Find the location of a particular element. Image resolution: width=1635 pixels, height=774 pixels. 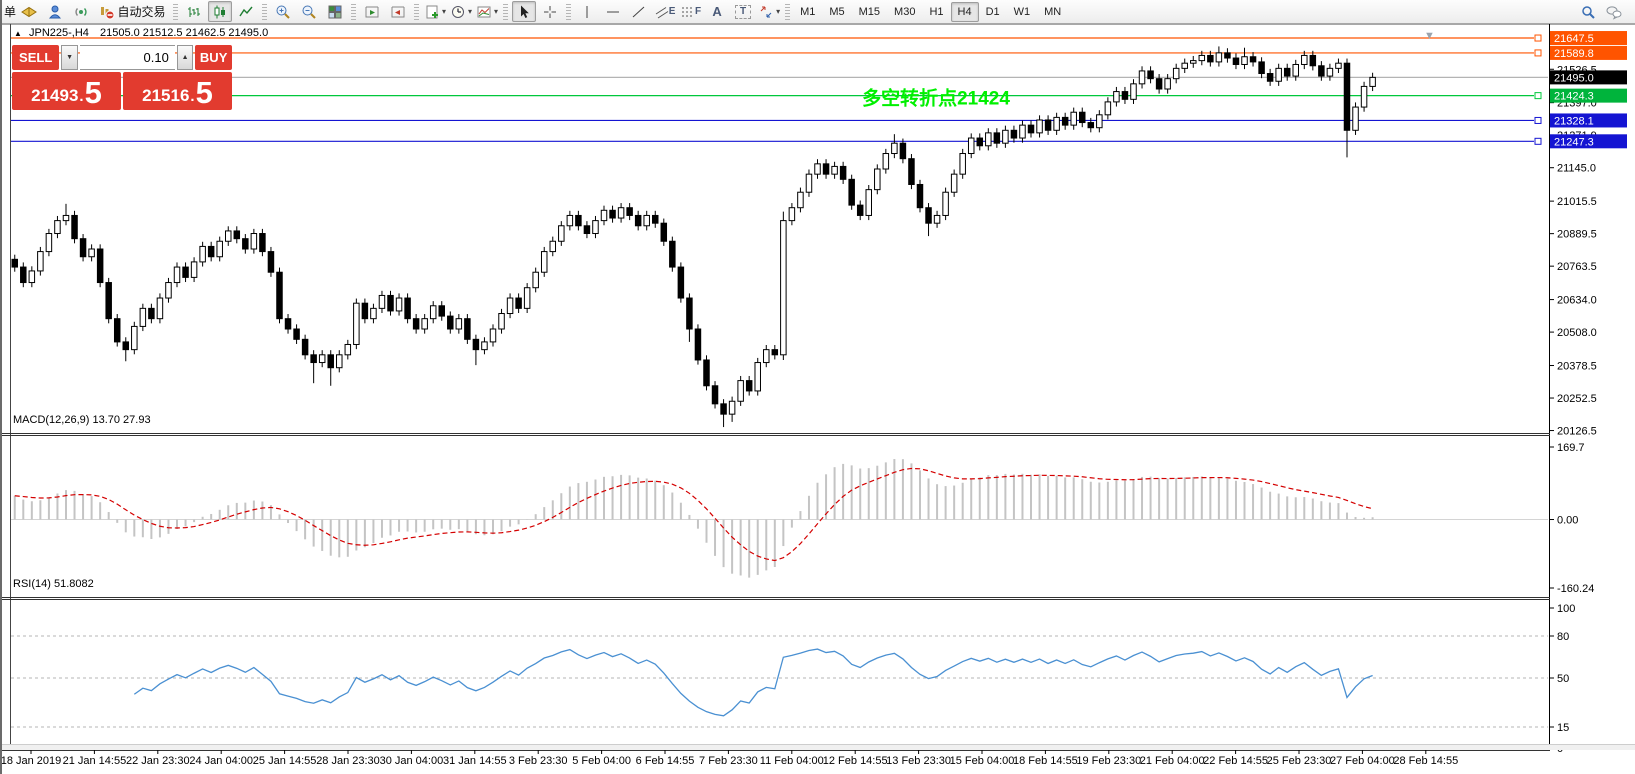

text-label-button: T is located at coordinates (743, 11).